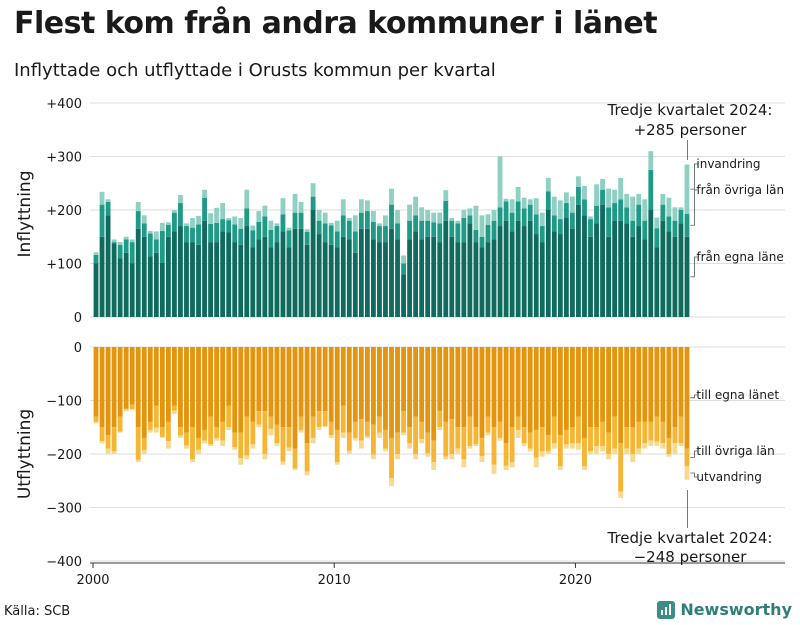 Image resolution: width=800 pixels, height=625 pixels. I want to click on annotation-bottom-line1: Tredje kvartalet 2024:, so click(690, 538).